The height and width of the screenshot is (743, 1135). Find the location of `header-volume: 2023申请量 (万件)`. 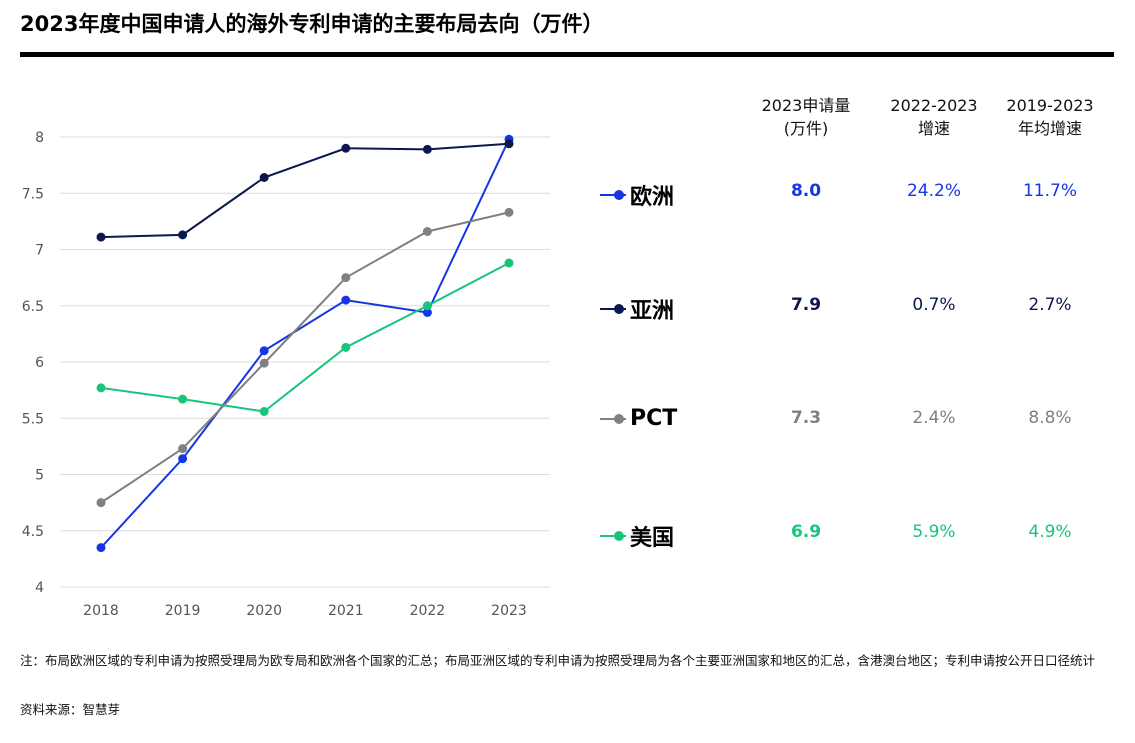

header-volume: 2023申请量 (万件) is located at coordinates (806, 117).